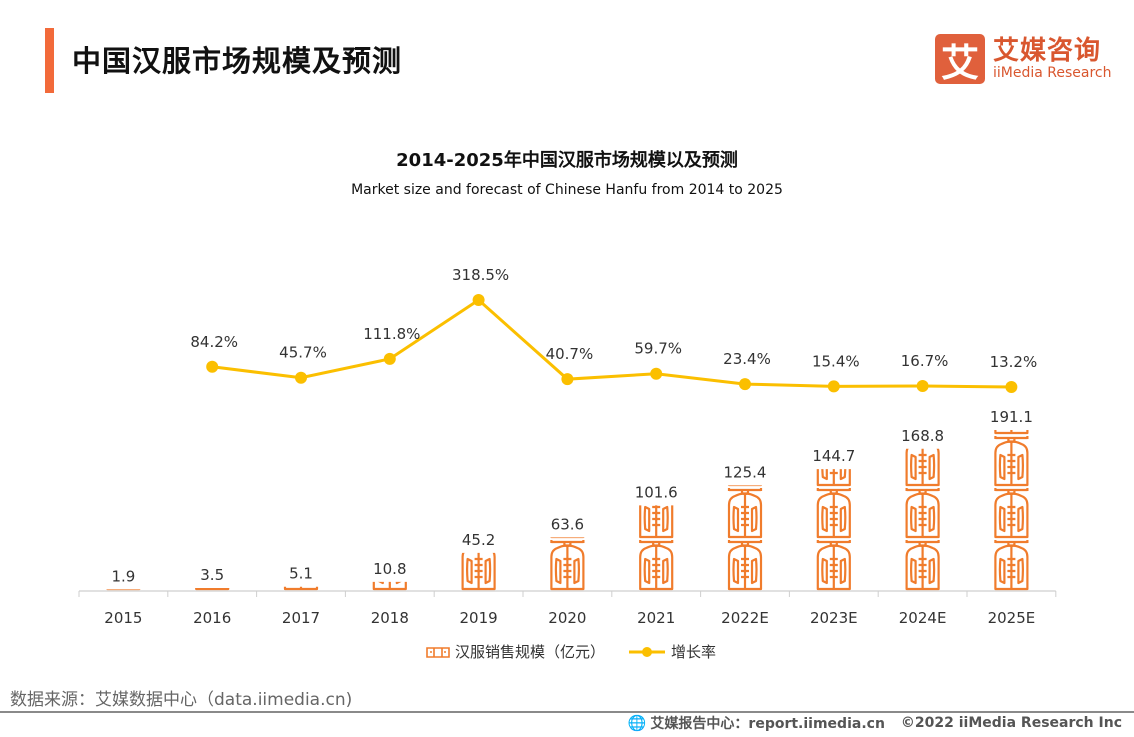 The image size is (1134, 737). What do you see at coordinates (960, 59) in the screenshot?
I see `logo-mark-icon: 艾` at bounding box center [960, 59].